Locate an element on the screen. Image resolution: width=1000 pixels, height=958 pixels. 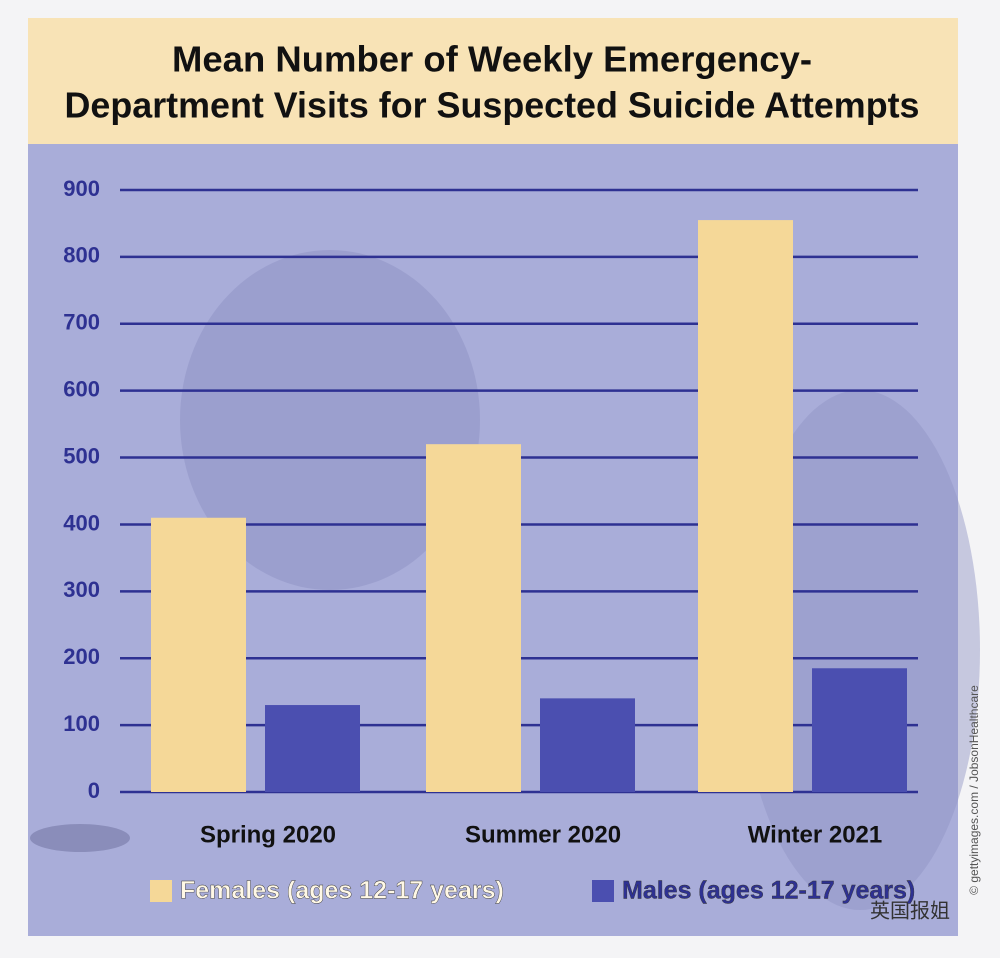
credit: © gettyimages.com / JobsonHealthcare is located at coordinates (974, 790).